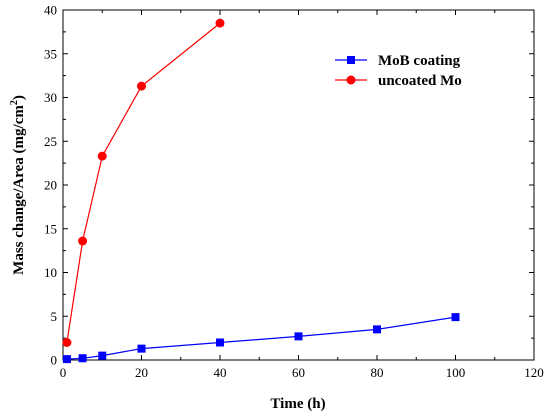 Image resolution: width=550 pixels, height=415 pixels. What do you see at coordinates (351, 80) in the screenshot?
I see `legend-marker-uncoated-mo` at bounding box center [351, 80].